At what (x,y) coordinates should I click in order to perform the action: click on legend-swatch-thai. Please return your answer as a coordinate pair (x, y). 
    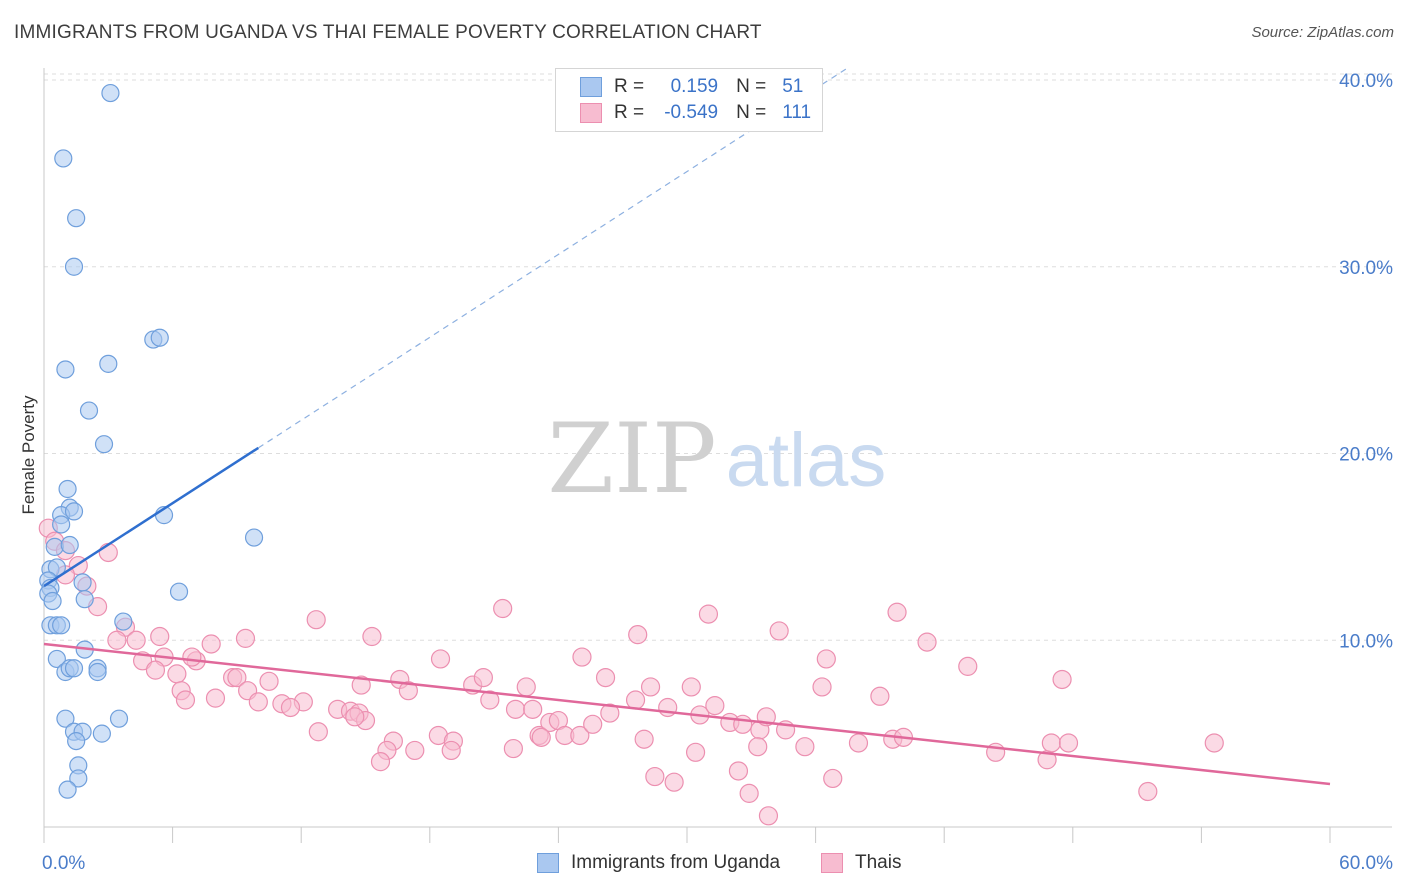
    Looking at the image, I should click on (591, 113).